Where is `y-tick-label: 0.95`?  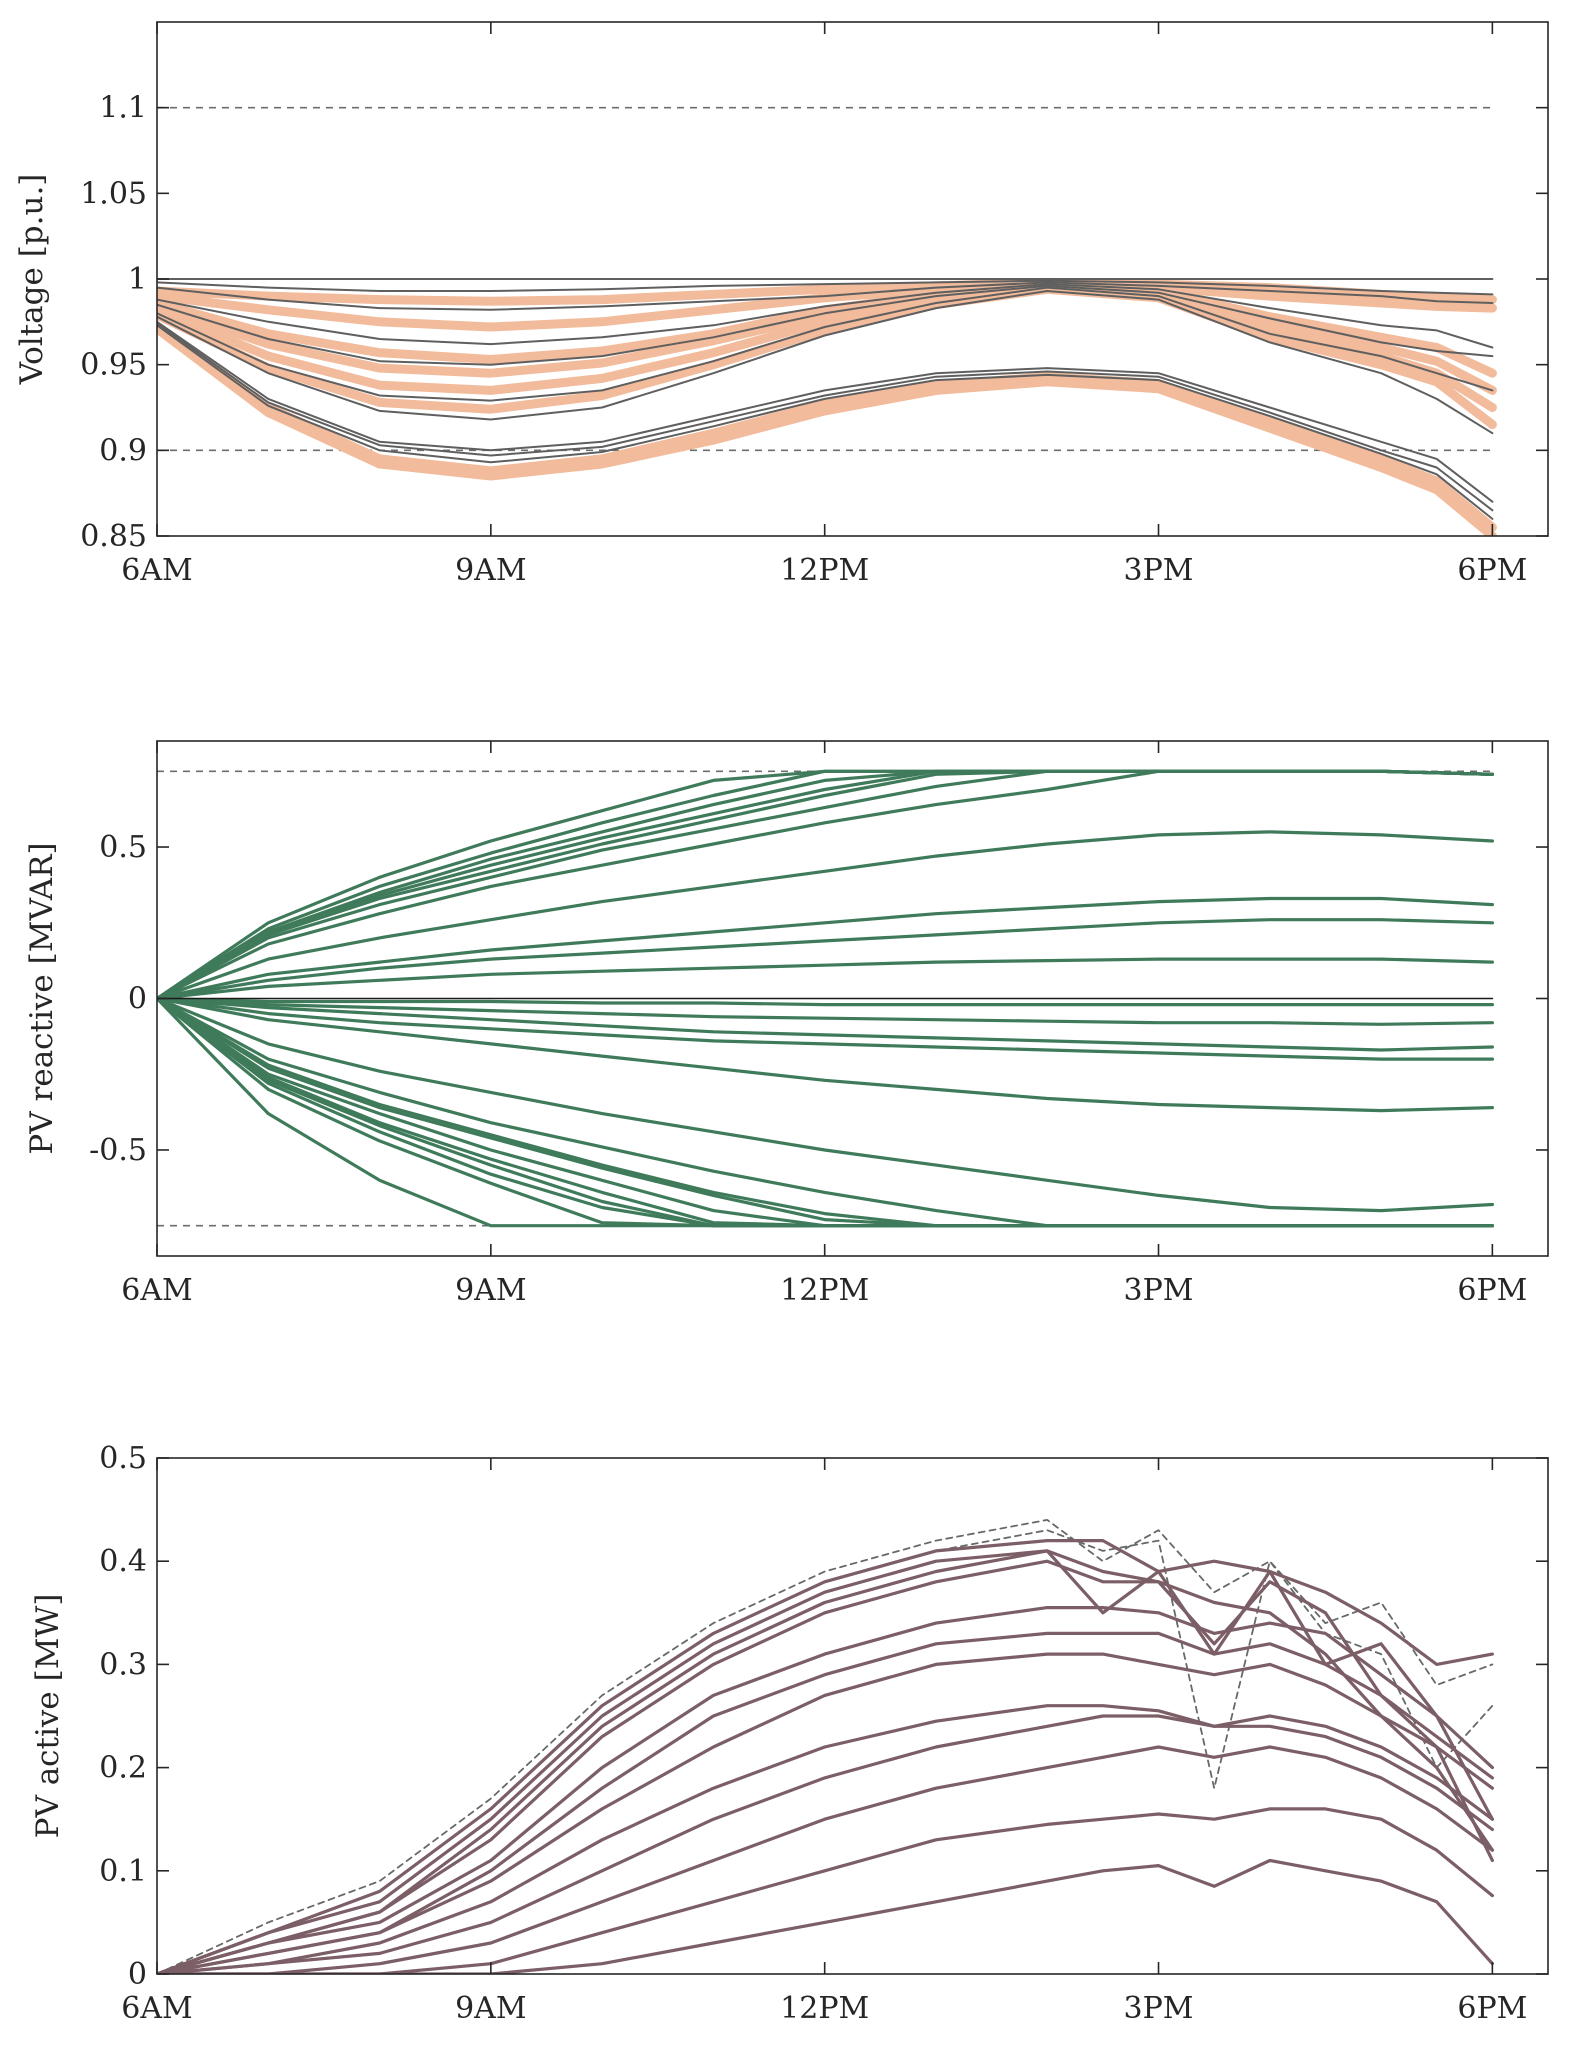 y-tick-label: 0.95 is located at coordinates (113, 365).